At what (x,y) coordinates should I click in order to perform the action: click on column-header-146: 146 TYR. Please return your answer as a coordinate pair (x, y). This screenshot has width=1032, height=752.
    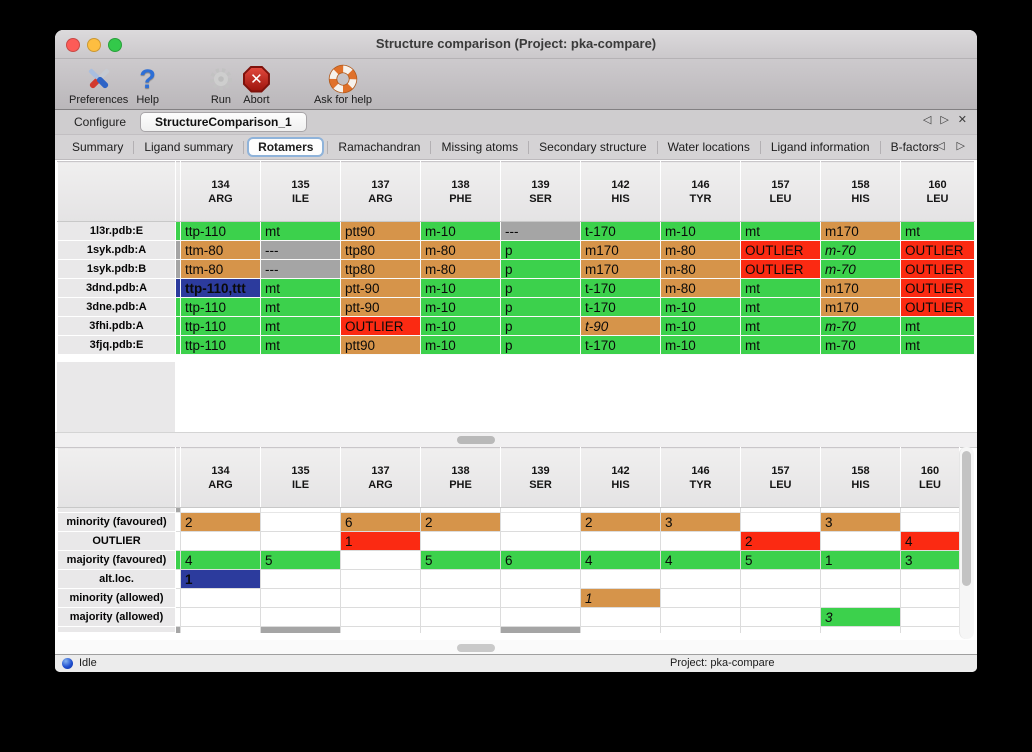
    Looking at the image, I should click on (700, 477).